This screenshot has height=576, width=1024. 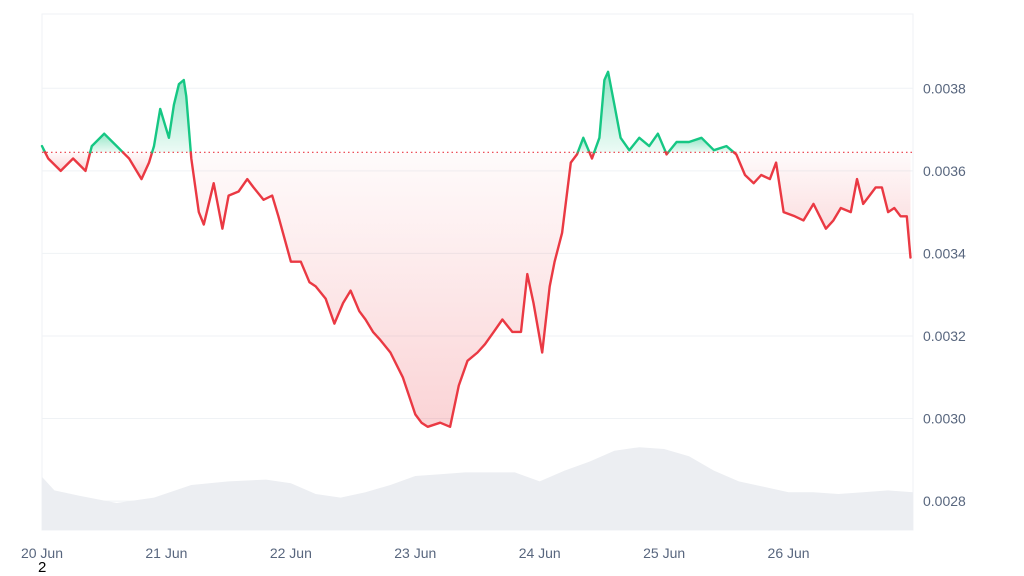 What do you see at coordinates (664, 553) in the screenshot?
I see `x-tick-label: 25 Jun` at bounding box center [664, 553].